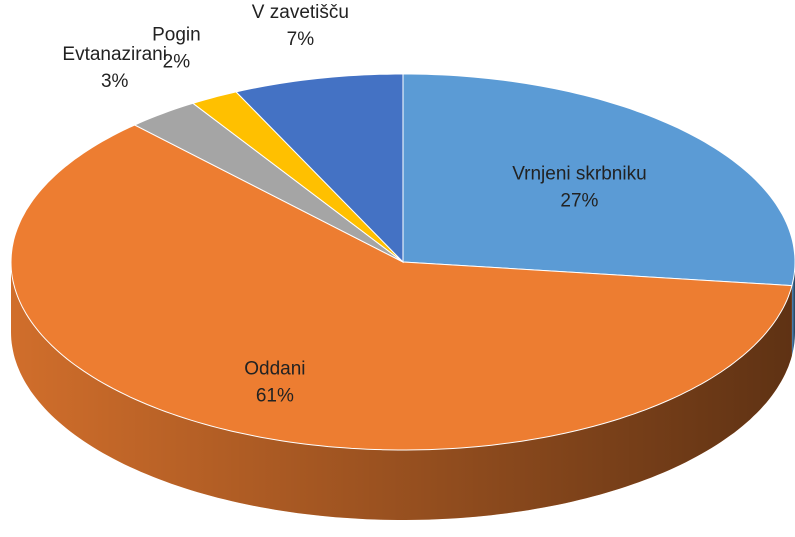 Image resolution: width=795 pixels, height=537 pixels. Describe the element at coordinates (177, 61) in the screenshot. I see `slice-label-value: 2%` at that location.